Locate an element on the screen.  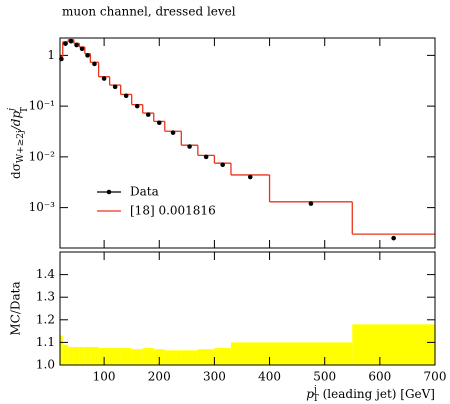
chart-title: muon channel, dressed level is located at coordinates (149, 12).